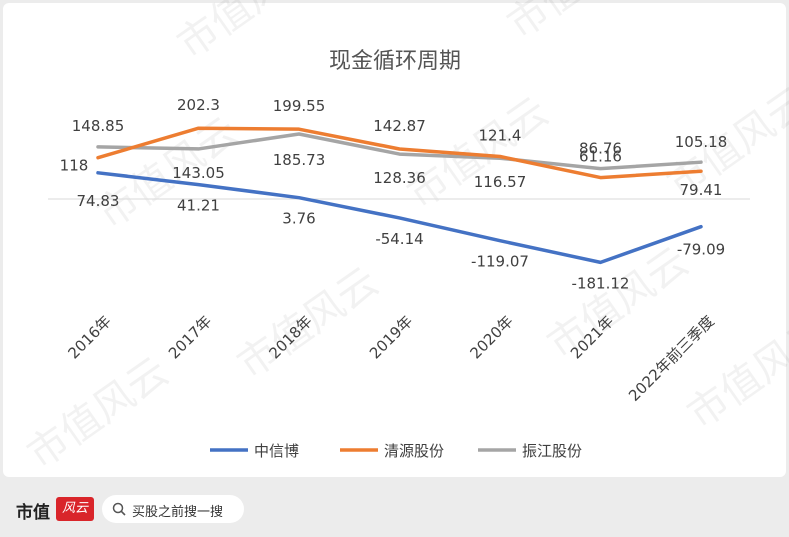 The width and height of the screenshot is (789, 537). What do you see at coordinates (500, 136) in the screenshot?
I see `data-label-qingyuan: 121.4` at bounding box center [500, 136].